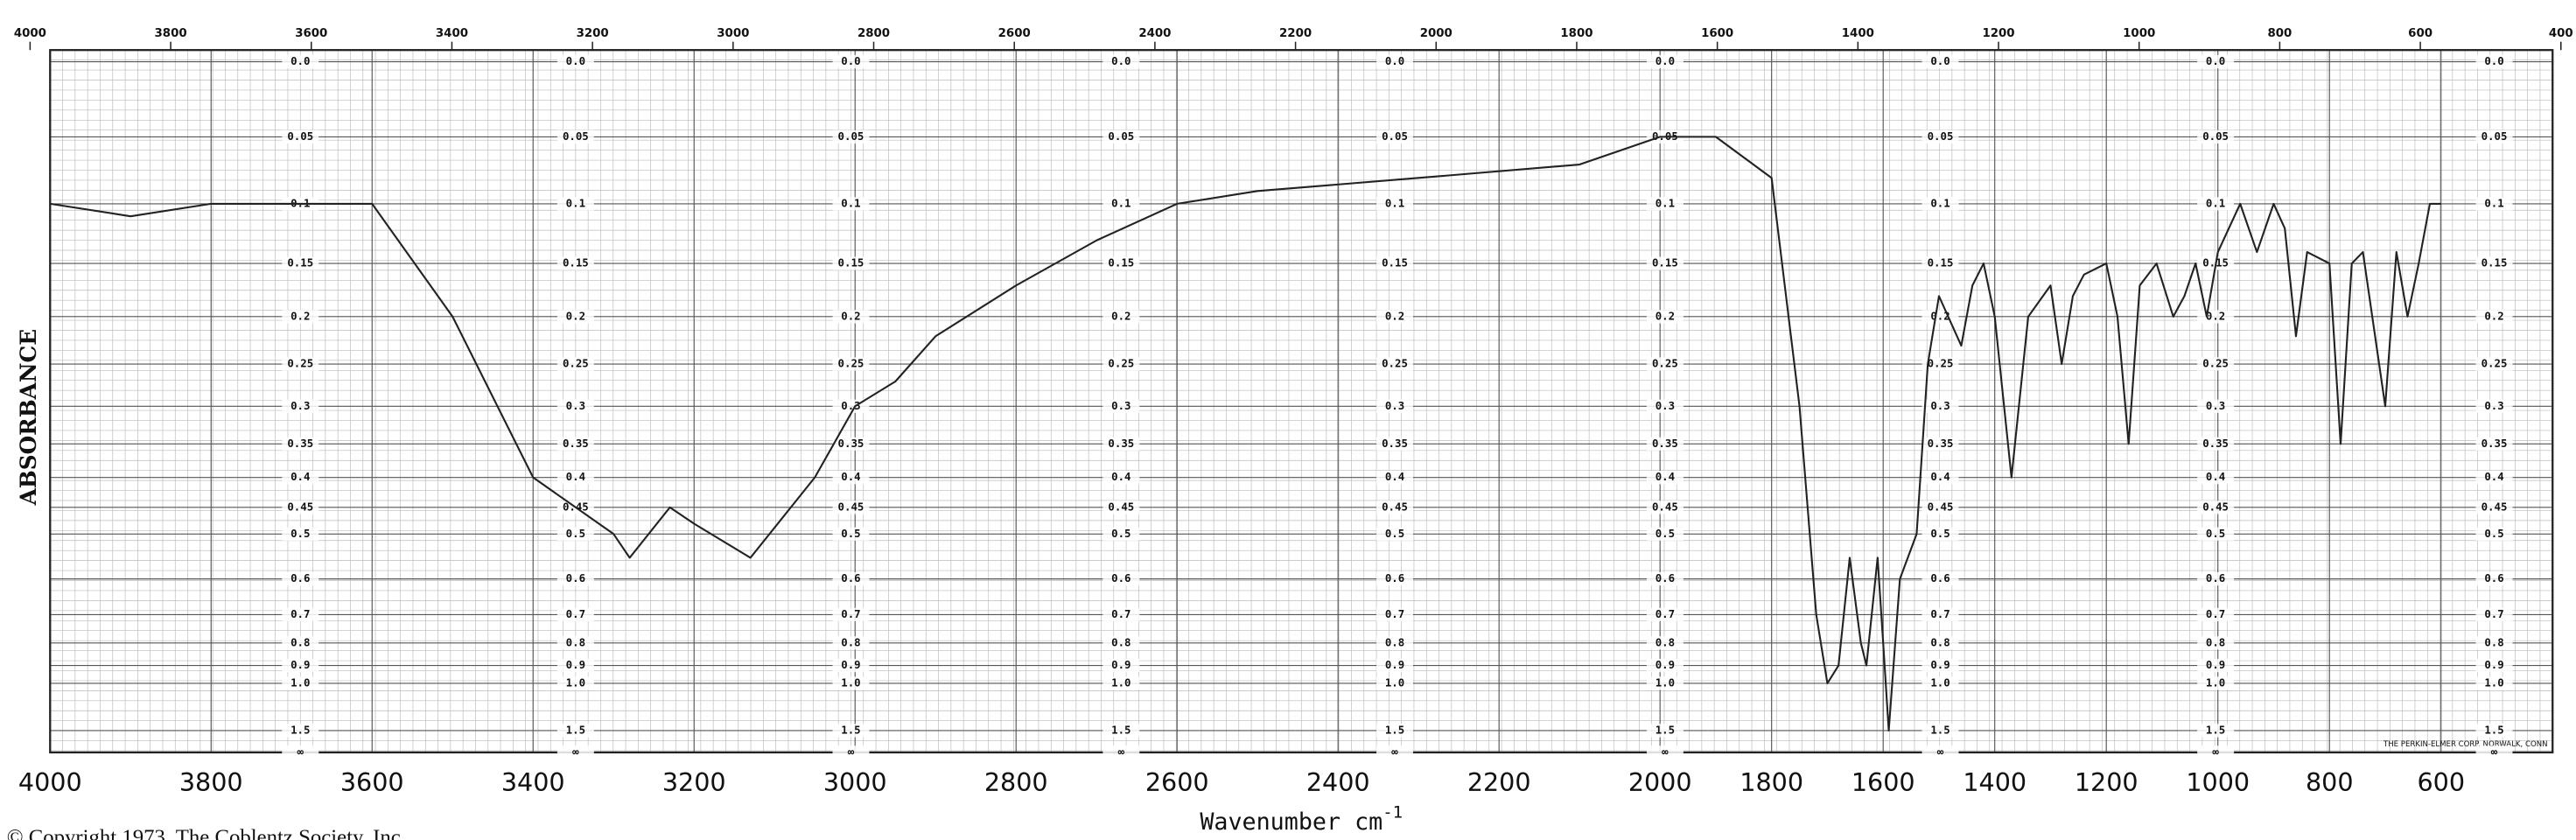 The height and width of the screenshot is (840, 2576). What do you see at coordinates (2420, 33) in the screenshot?
I see `x2-tick-label: 600` at bounding box center [2420, 33].